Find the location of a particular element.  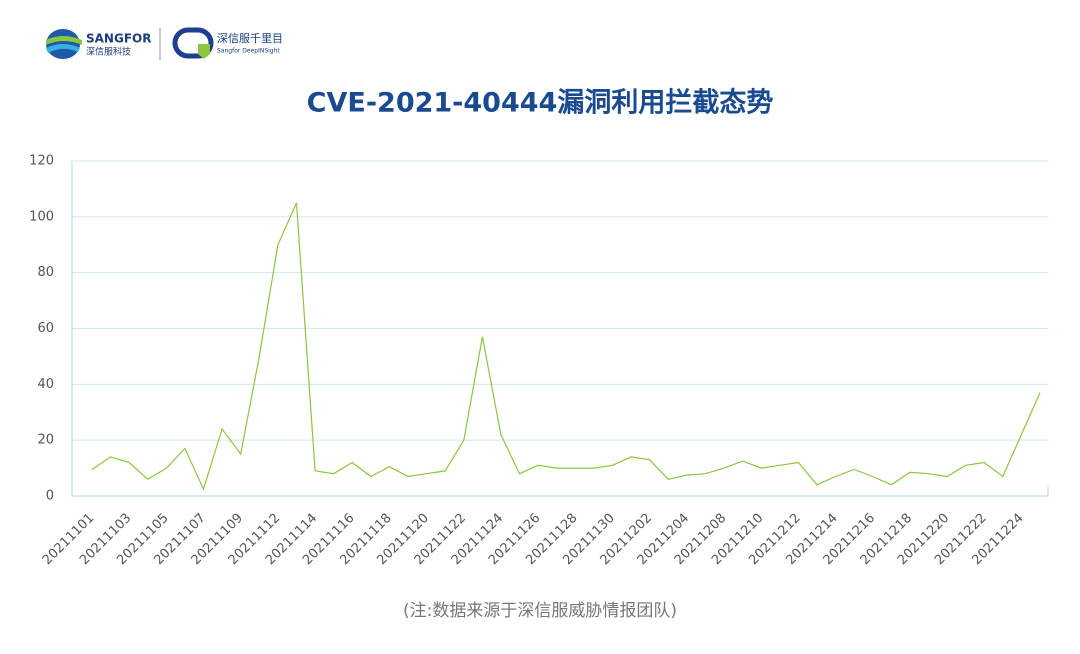

y-tick-label: 20 is located at coordinates (45, 440).